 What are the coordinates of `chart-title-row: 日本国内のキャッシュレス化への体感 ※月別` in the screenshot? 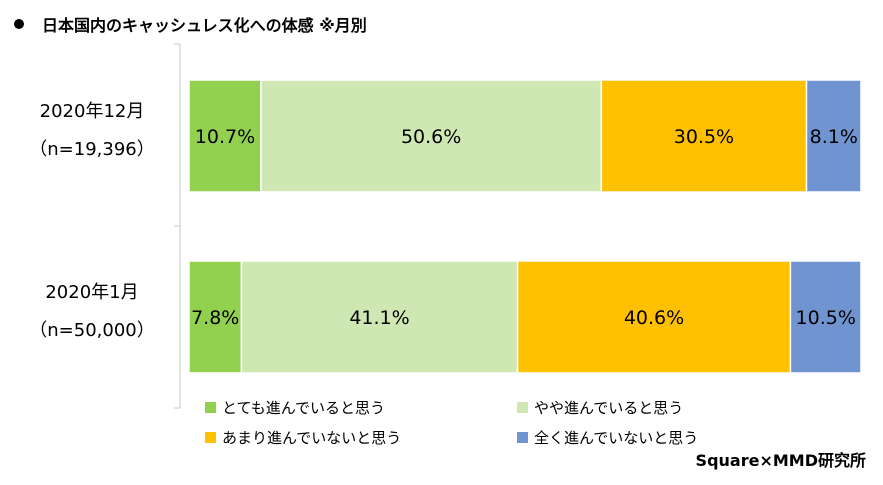 It's located at (190, 24).